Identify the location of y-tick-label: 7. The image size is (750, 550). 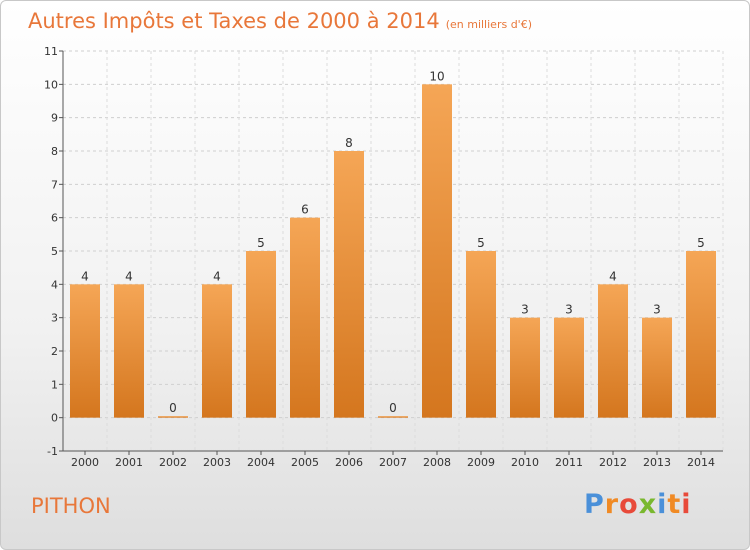
(54, 184).